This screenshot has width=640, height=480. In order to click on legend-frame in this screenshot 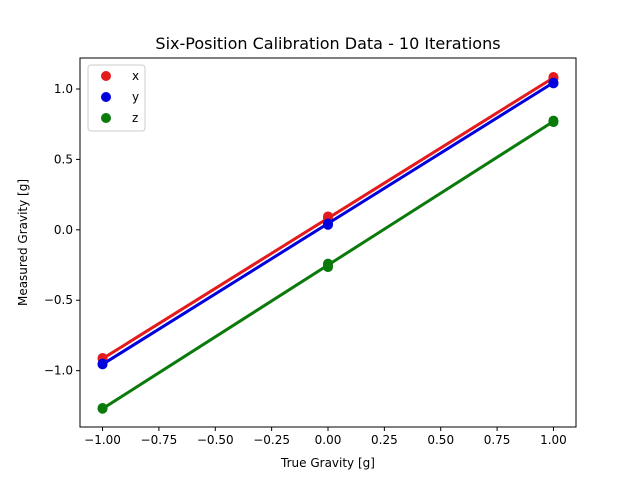, I will do `click(116, 98)`.